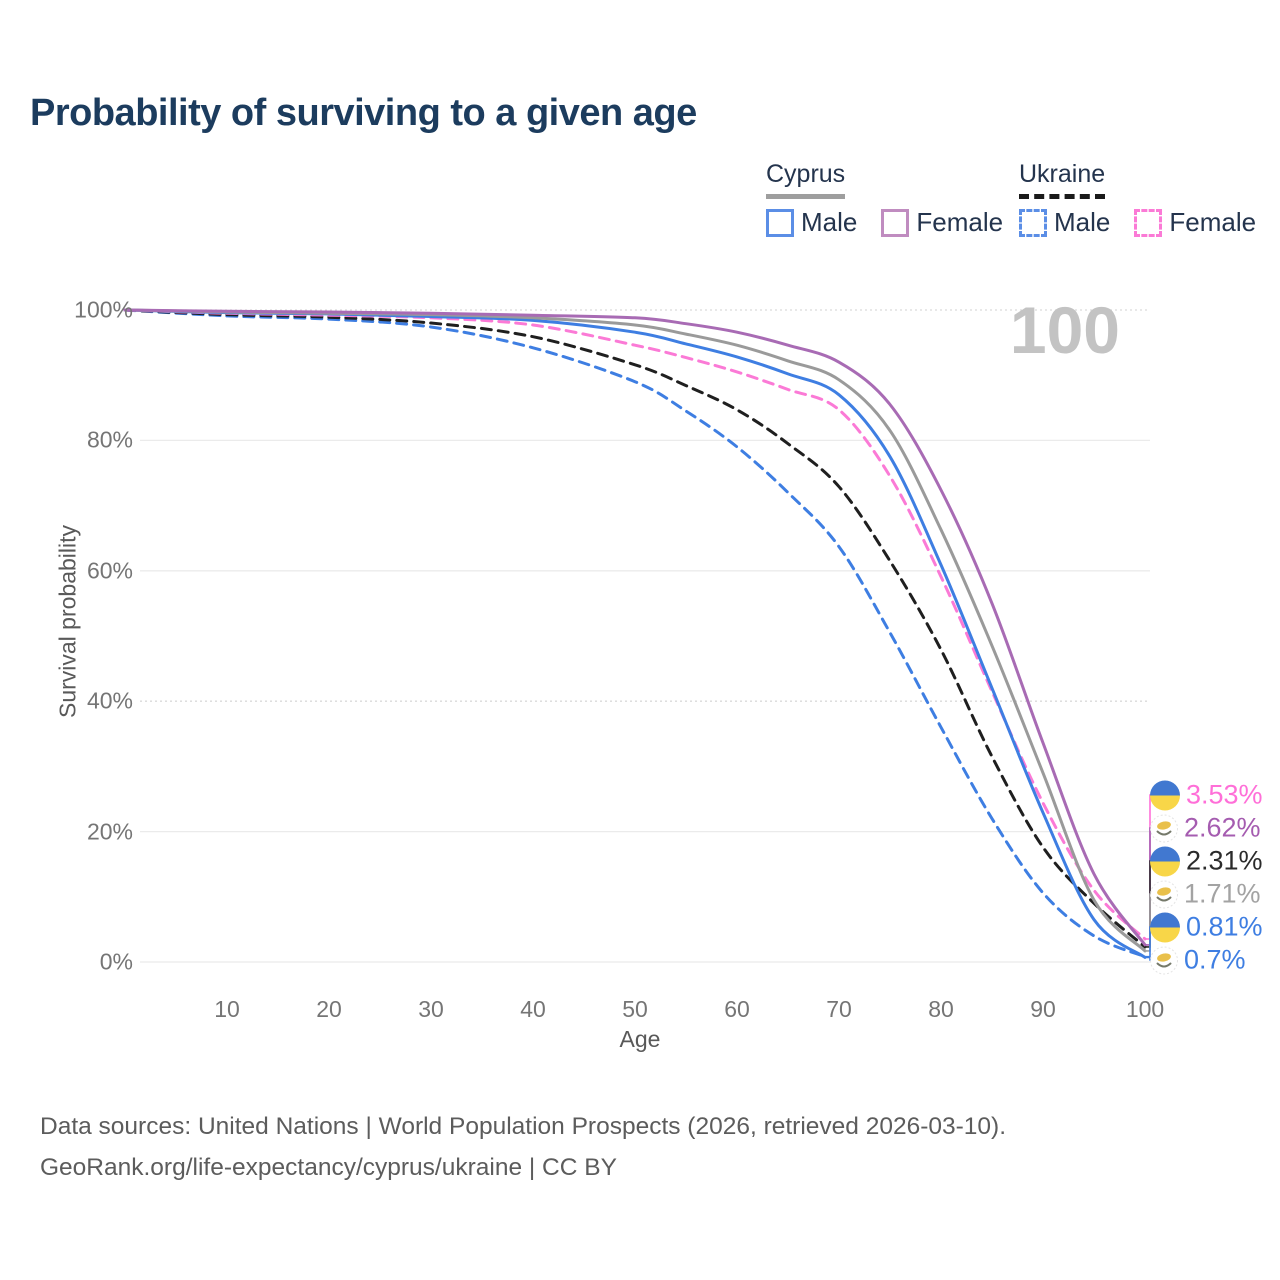 Image resolution: width=1280 pixels, height=1280 pixels. What do you see at coordinates (431, 1009) in the screenshot?
I see `x-tick-30: 30` at bounding box center [431, 1009].